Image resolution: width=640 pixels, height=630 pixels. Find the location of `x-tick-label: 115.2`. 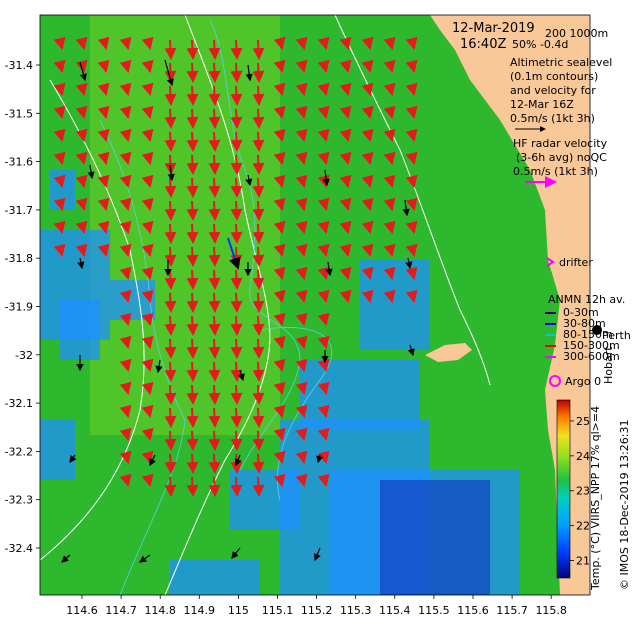

x-tick-label: 115.2 is located at coordinates (317, 610).